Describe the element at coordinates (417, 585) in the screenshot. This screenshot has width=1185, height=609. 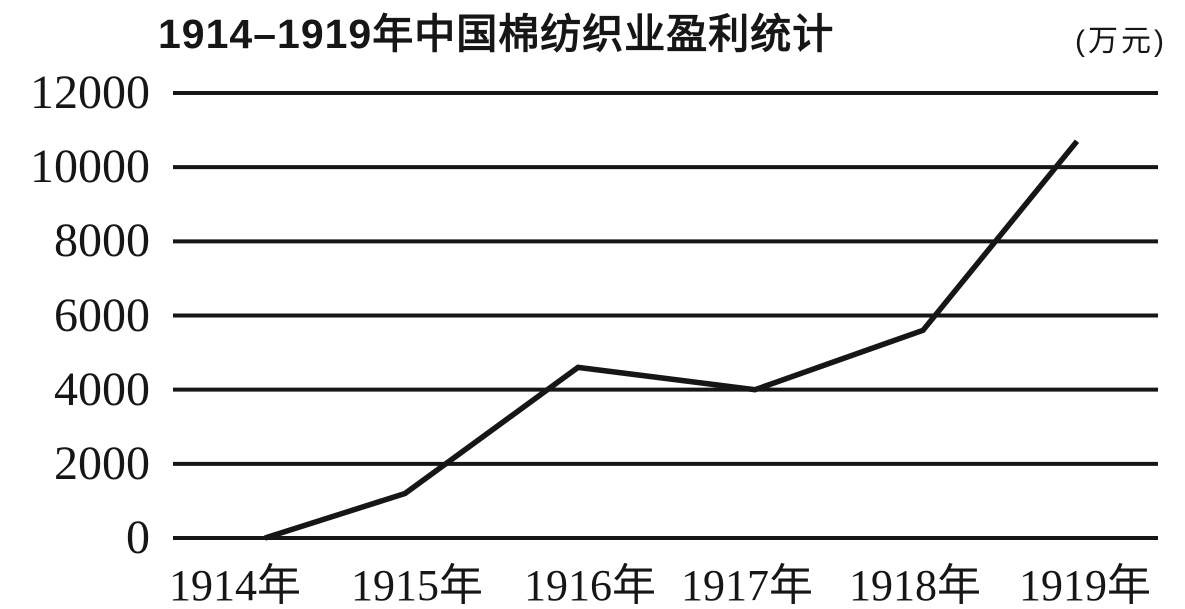
I see `x-tick-label-1915: 1915年` at that location.